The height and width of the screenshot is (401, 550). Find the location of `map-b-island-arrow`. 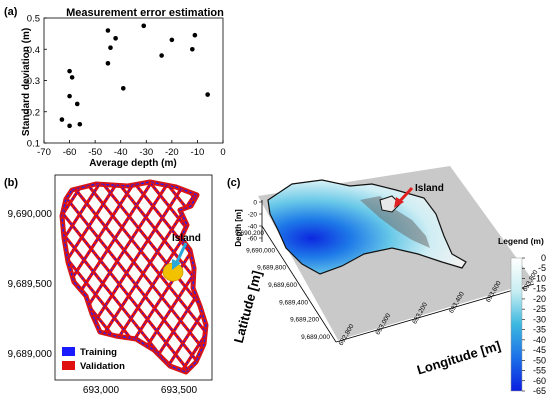

map-b-island-arrow is located at coordinates (181, 253).